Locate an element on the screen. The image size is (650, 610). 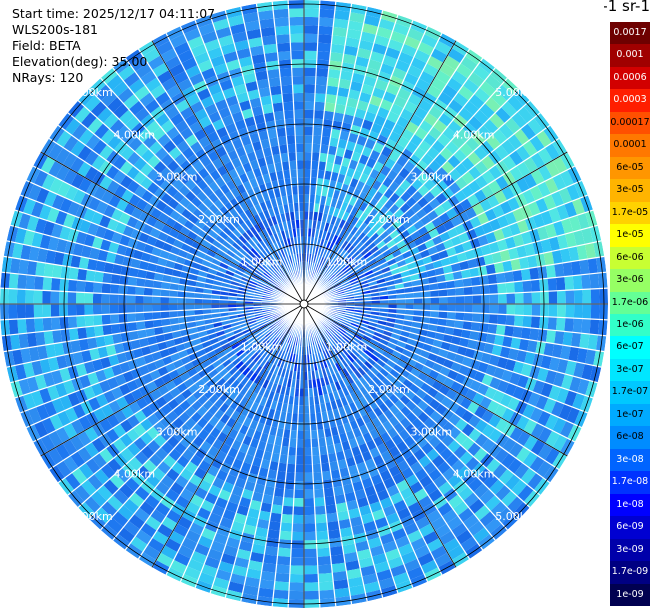
colorbar-tick: 3e-07 is located at coordinates (630, 370).